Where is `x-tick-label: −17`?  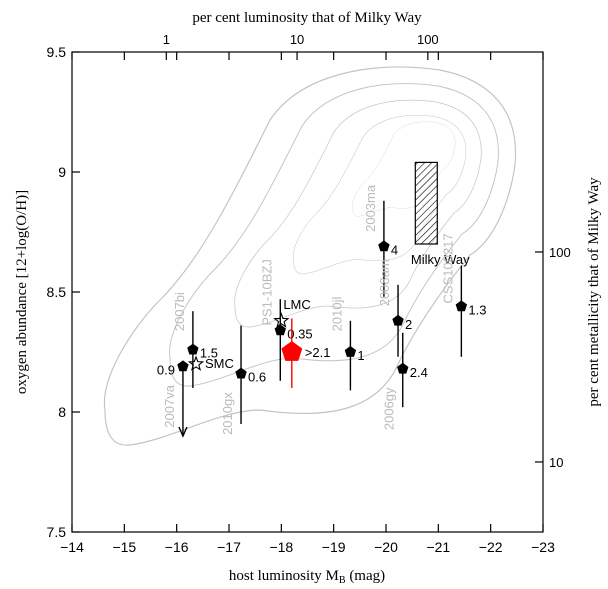 x-tick-label: −17 is located at coordinates (229, 547).